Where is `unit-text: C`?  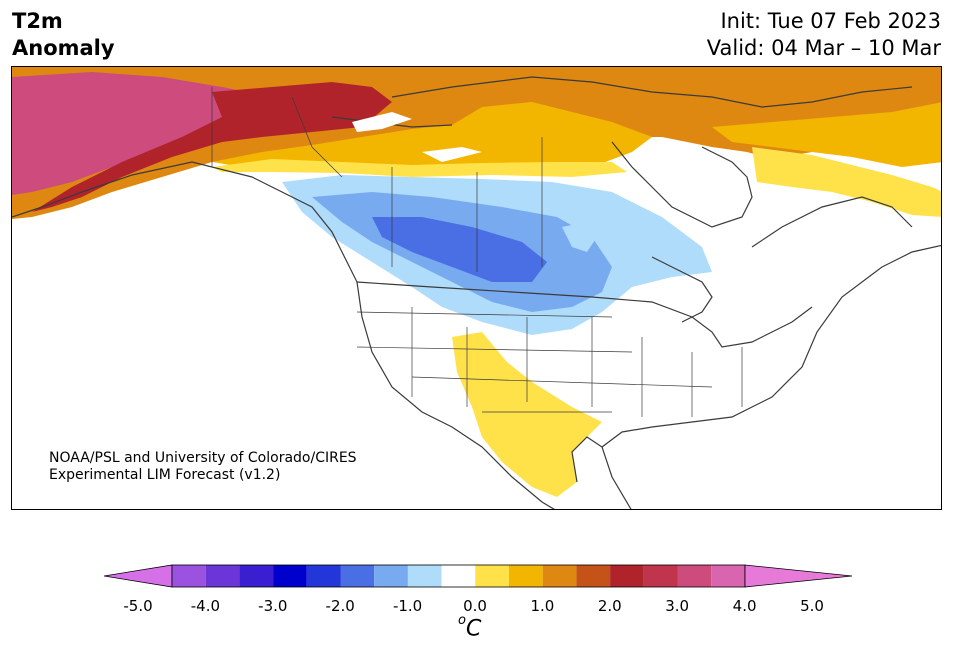
unit-text: C is located at coordinates (473, 629).